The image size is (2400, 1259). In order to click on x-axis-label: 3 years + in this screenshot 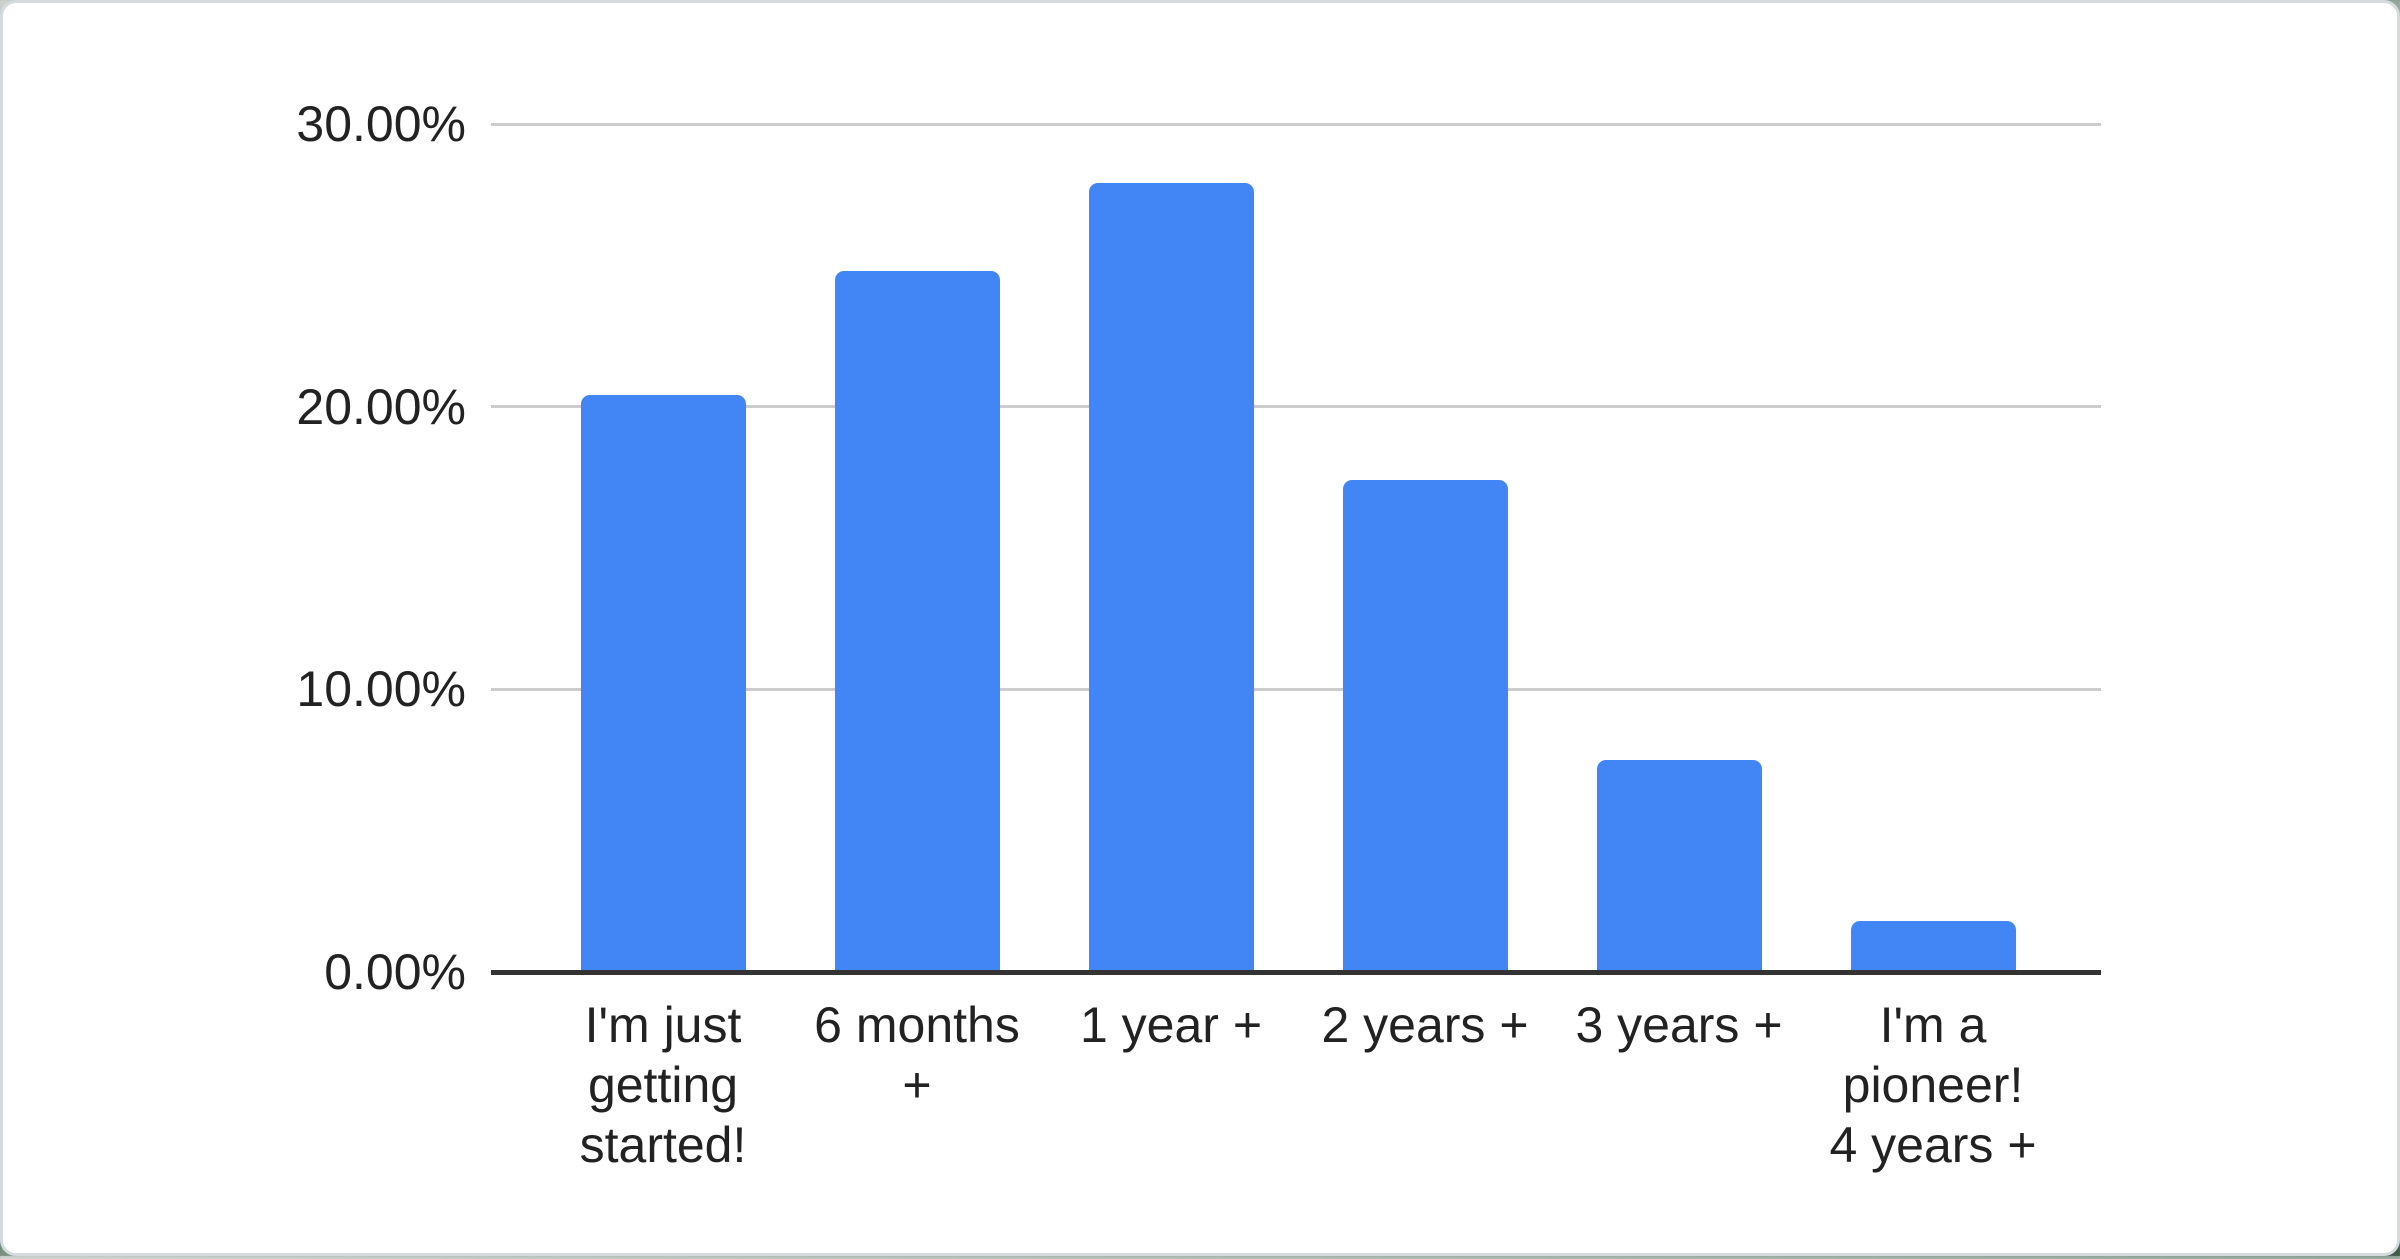, I will do `click(1679, 1025)`.